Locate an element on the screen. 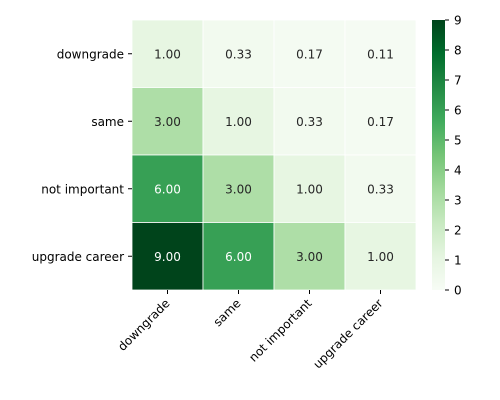 This screenshot has height=400, width=500. y-axis: downgrade same not important upgrade career is located at coordinates (82, 155).